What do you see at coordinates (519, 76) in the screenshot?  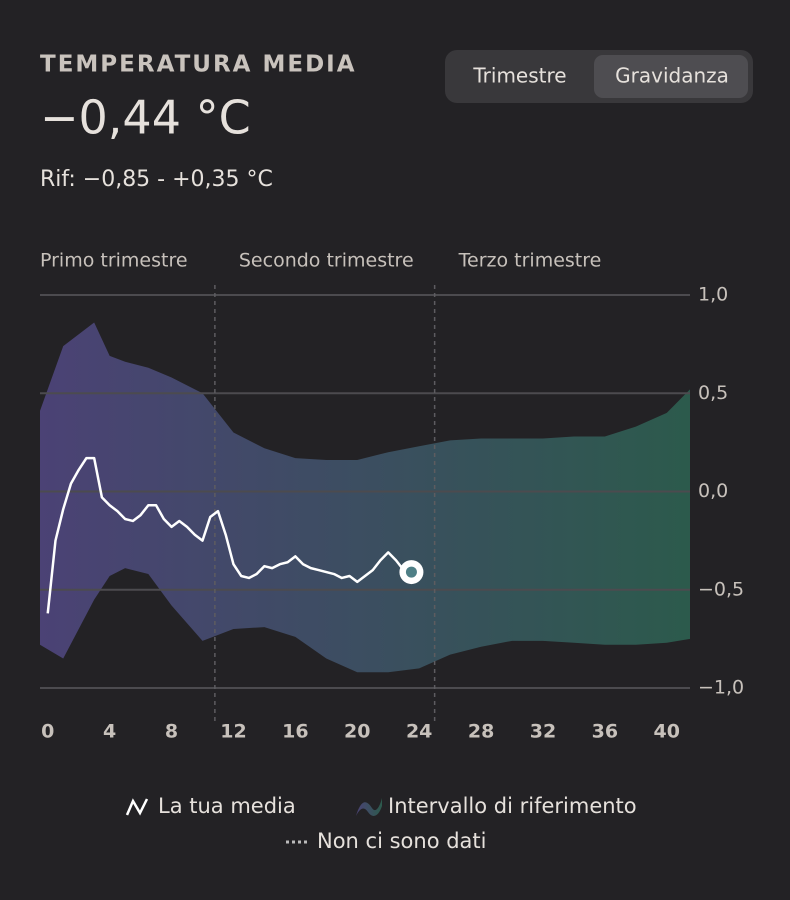 I see `toggle-option: Trimestre` at bounding box center [519, 76].